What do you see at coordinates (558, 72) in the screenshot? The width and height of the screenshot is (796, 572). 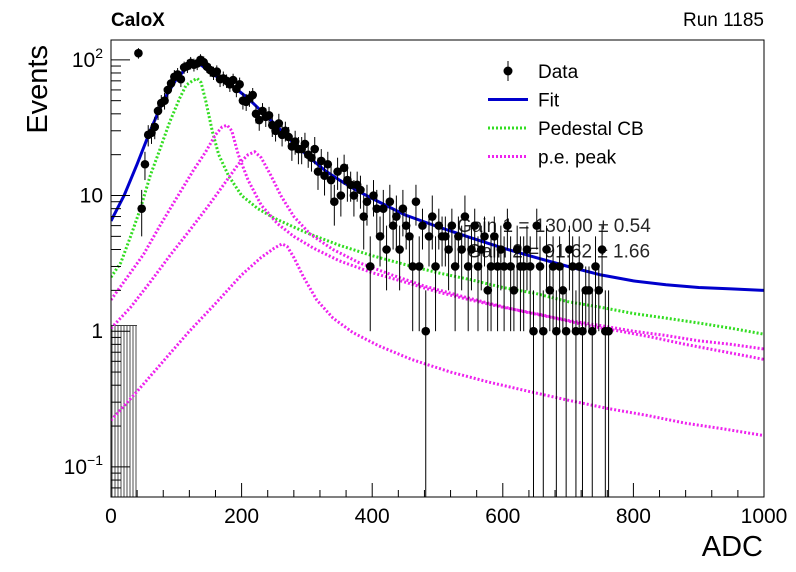 I see `legend-label: Data` at bounding box center [558, 72].